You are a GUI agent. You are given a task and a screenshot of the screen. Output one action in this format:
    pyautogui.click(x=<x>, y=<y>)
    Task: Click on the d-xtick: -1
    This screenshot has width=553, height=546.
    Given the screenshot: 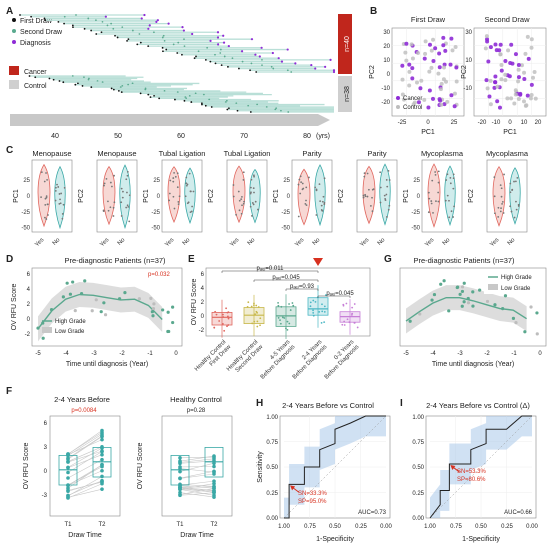 What is the action you would take?
    pyautogui.click(x=150, y=354)
    